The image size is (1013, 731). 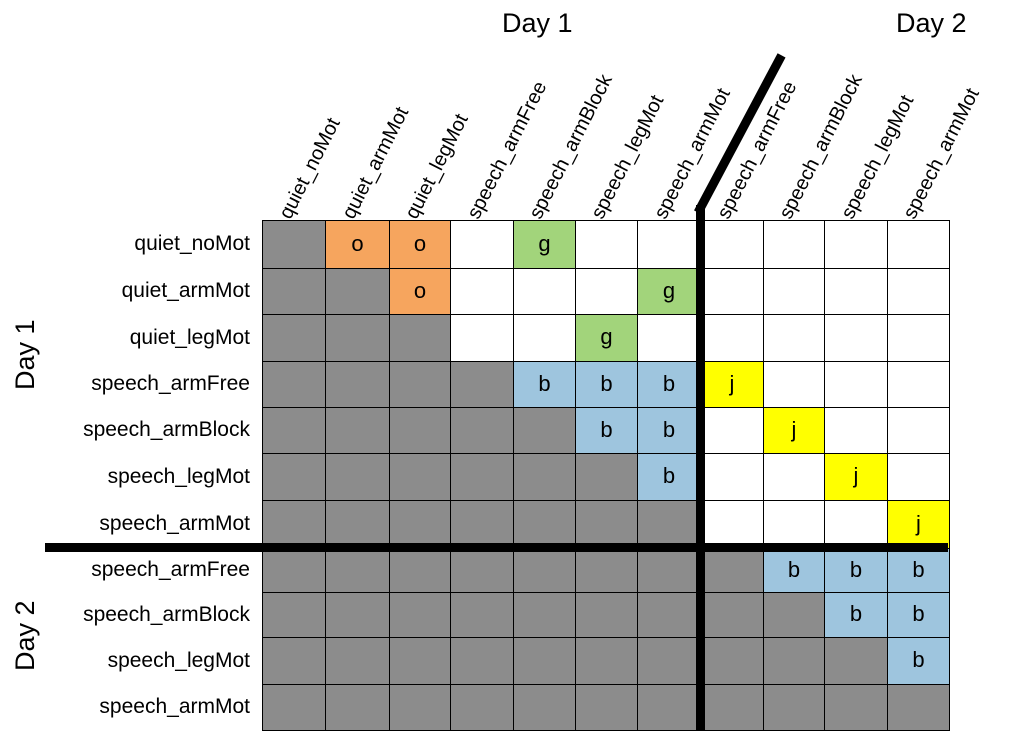 What do you see at coordinates (931, 23) in the screenshot?
I see `top-day2-title: Day 2` at bounding box center [931, 23].